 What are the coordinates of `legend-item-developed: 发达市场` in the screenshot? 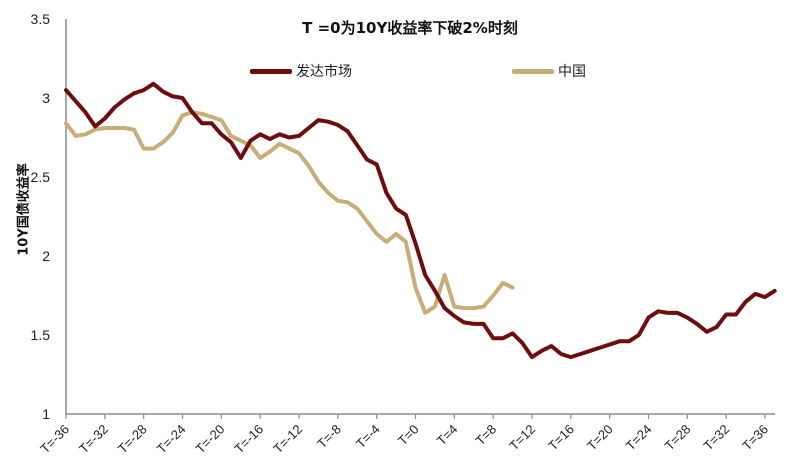 It's located at (301, 71).